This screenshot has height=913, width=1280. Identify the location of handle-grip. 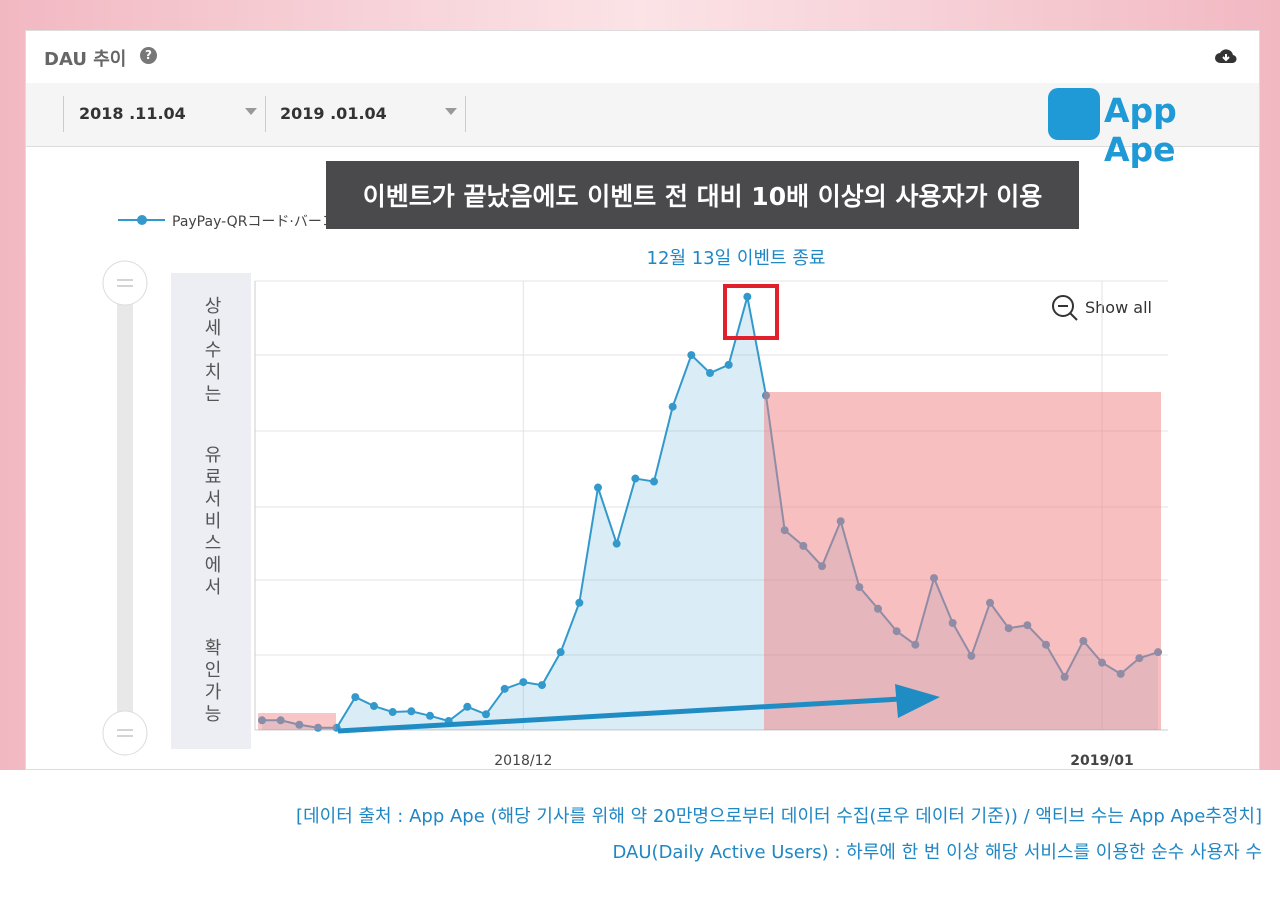
(125, 508).